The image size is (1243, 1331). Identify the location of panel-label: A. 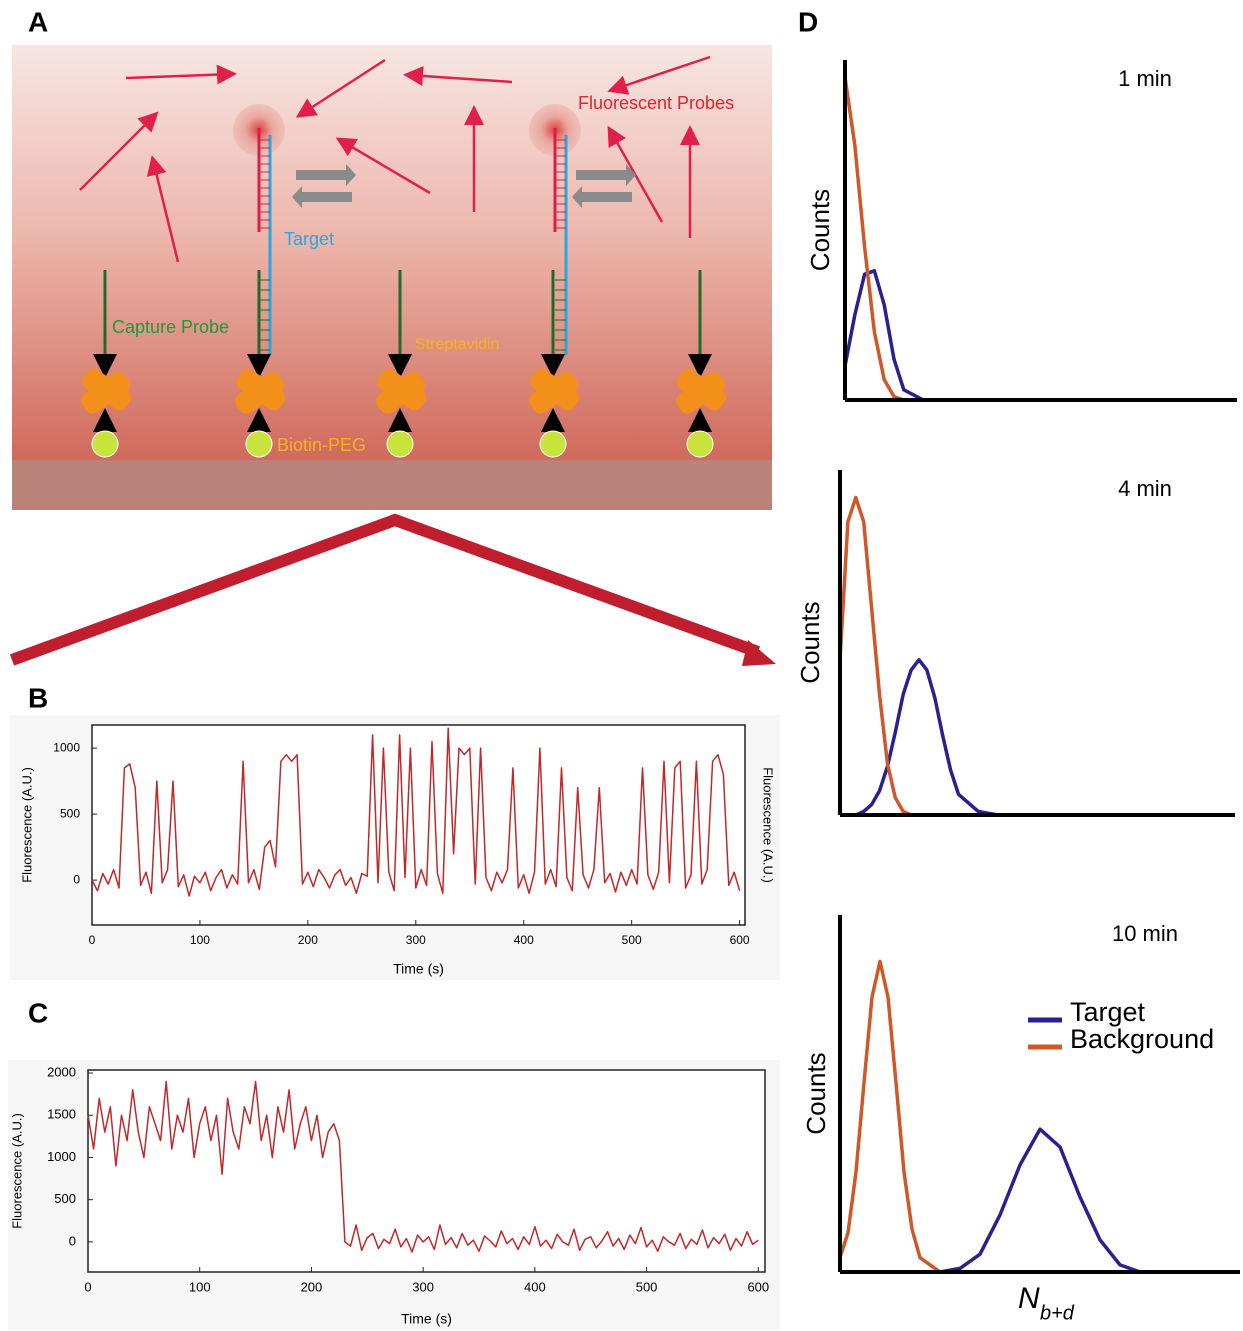
(38, 21).